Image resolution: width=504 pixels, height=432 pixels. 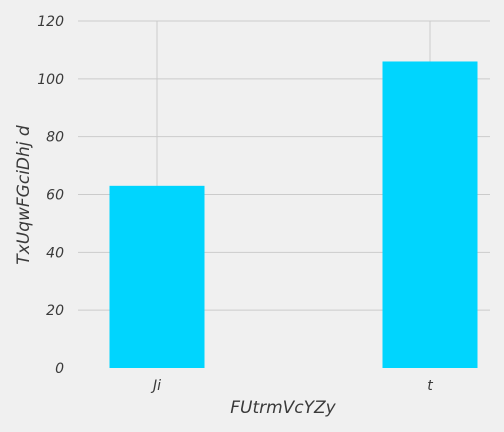 I want to click on y-tick-label: 20, so click(x=55, y=311).